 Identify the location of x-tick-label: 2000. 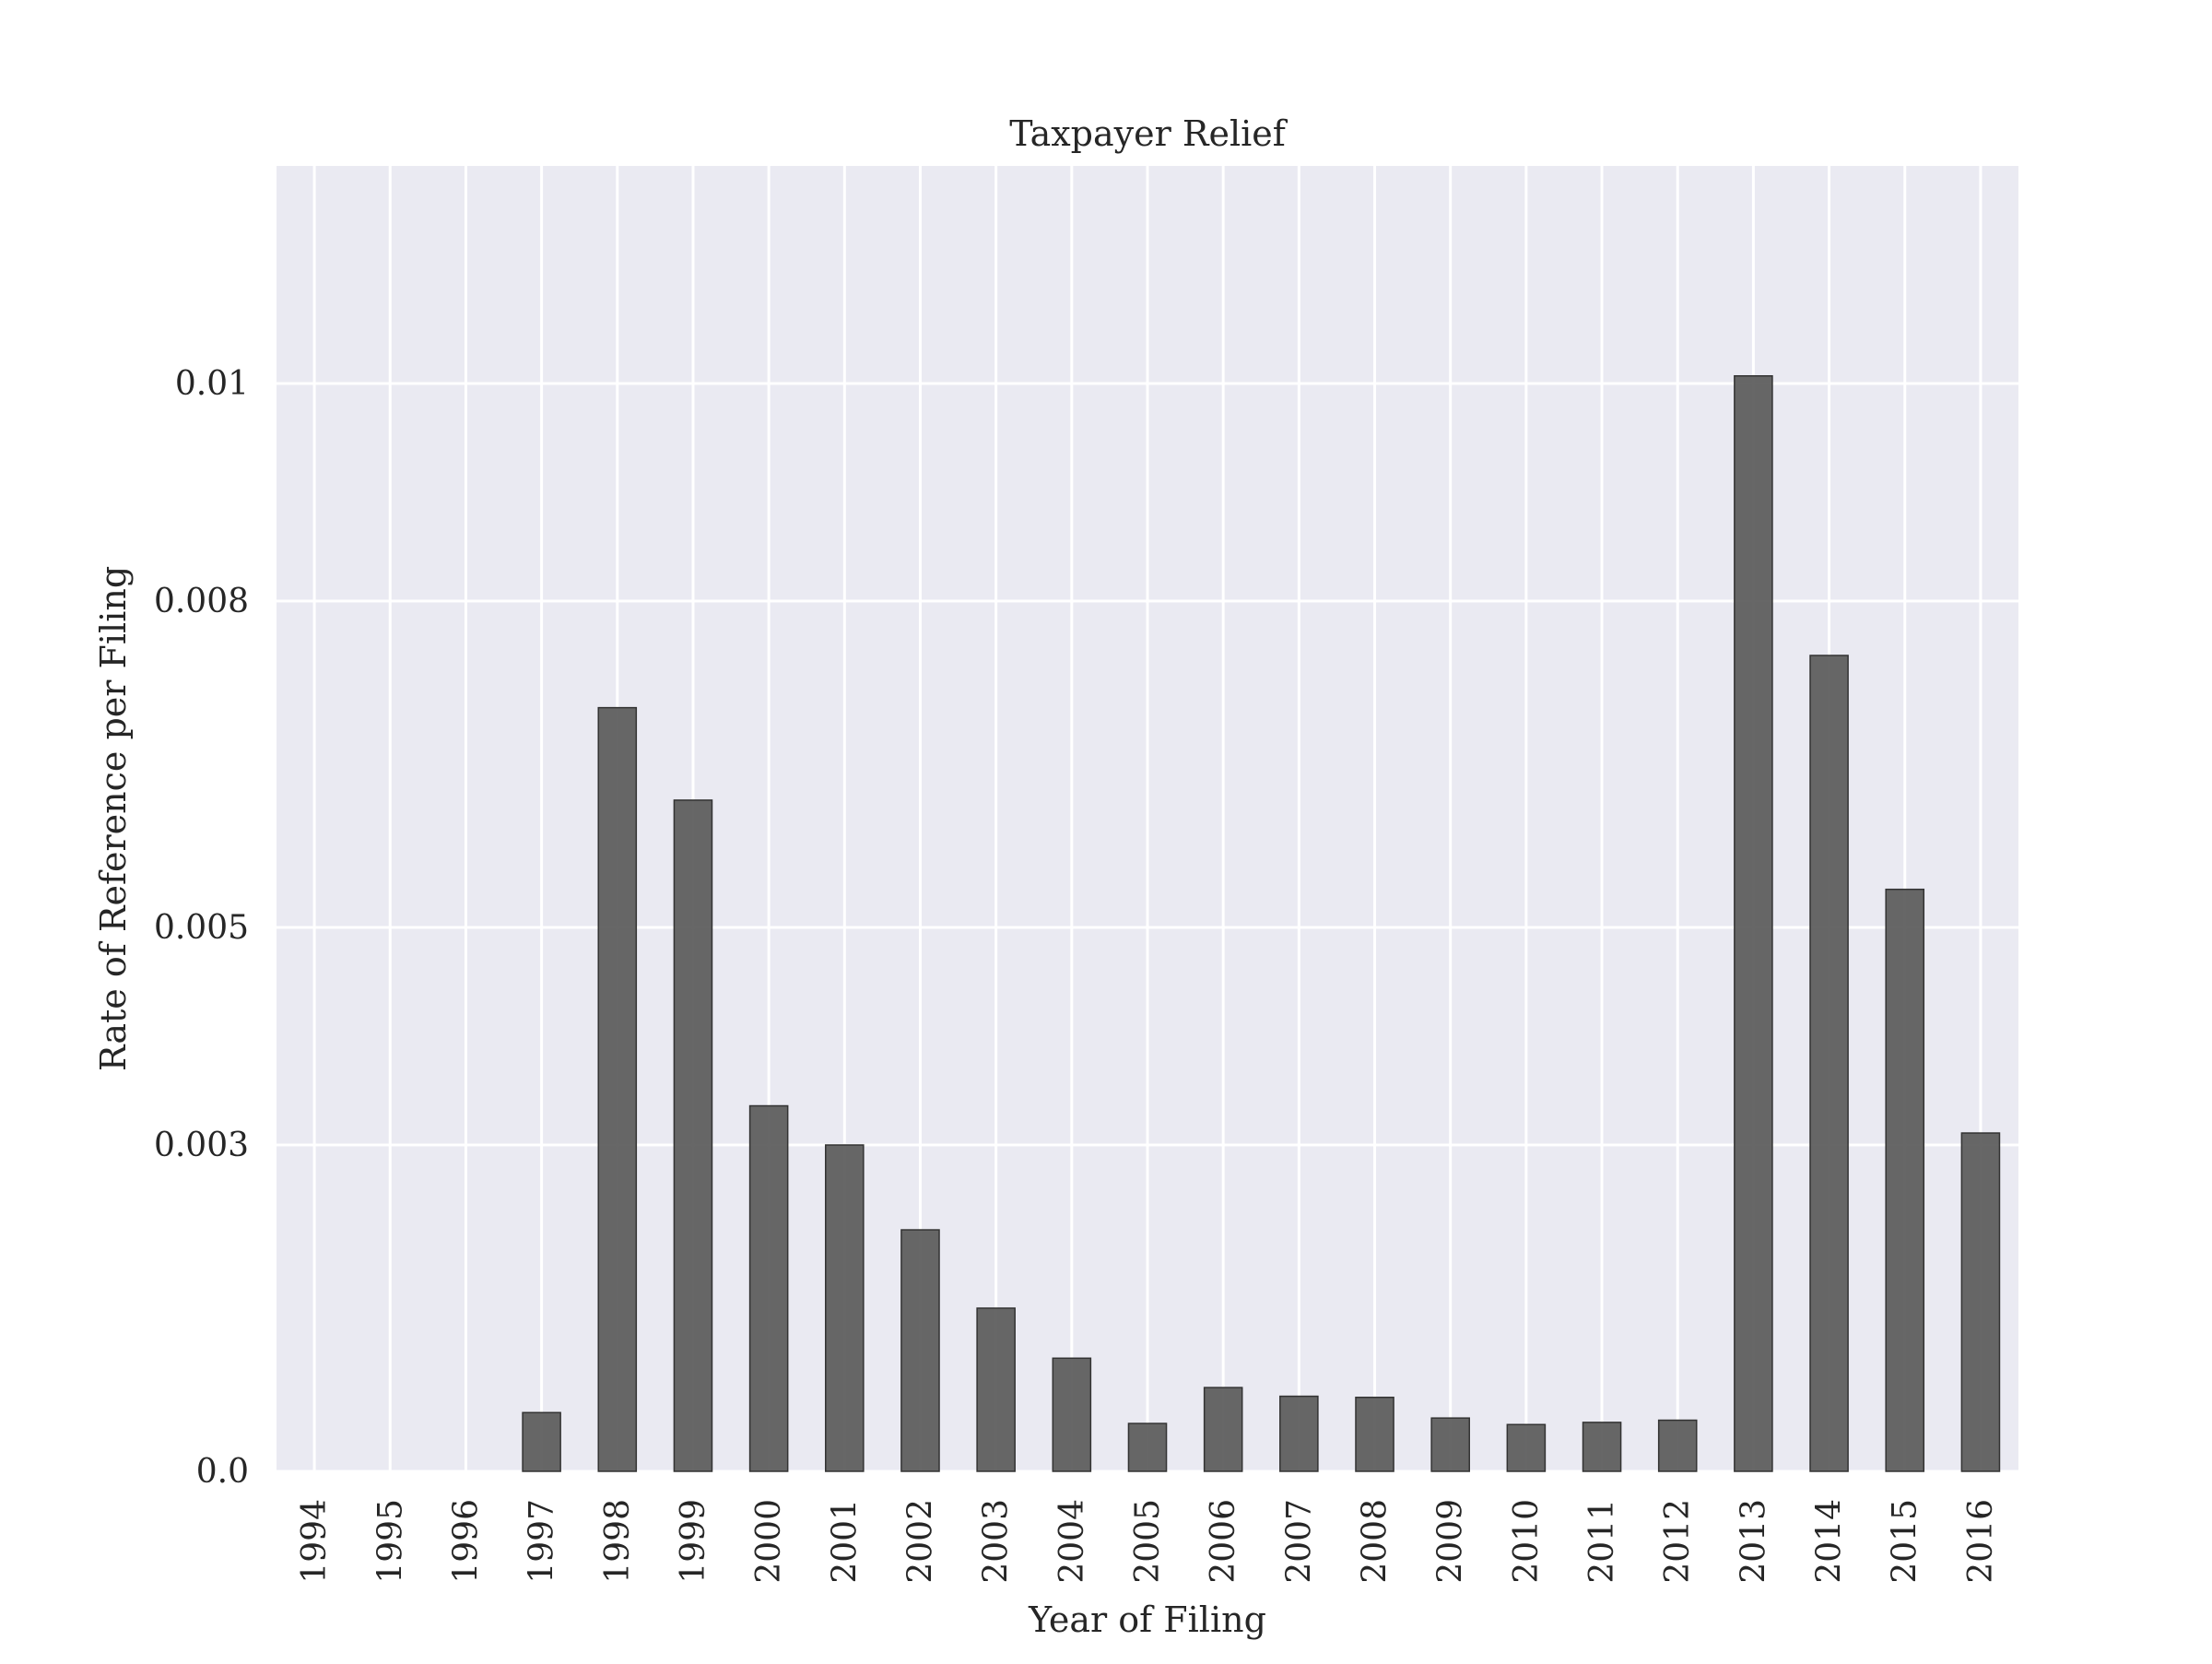
(769, 1541).